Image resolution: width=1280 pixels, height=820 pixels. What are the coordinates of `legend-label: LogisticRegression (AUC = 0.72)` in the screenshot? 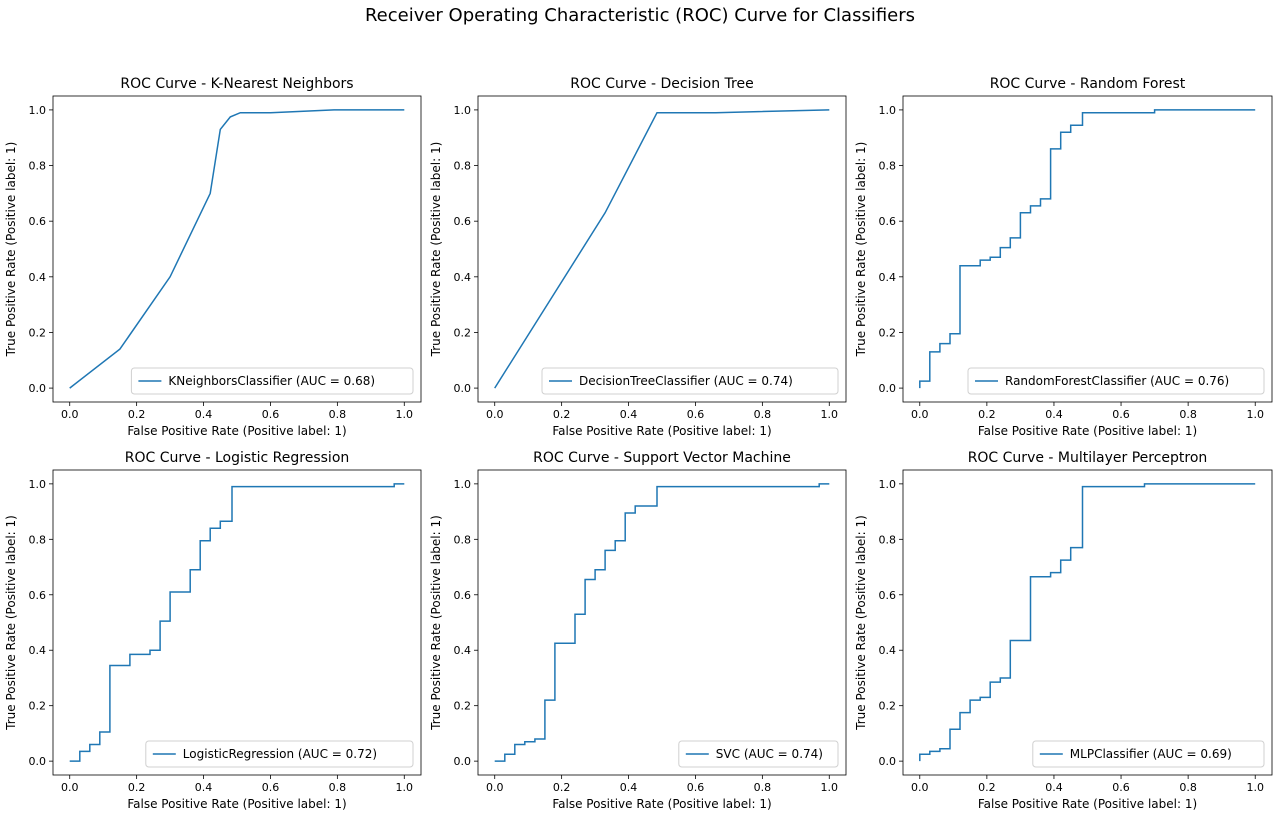 It's located at (280, 754).